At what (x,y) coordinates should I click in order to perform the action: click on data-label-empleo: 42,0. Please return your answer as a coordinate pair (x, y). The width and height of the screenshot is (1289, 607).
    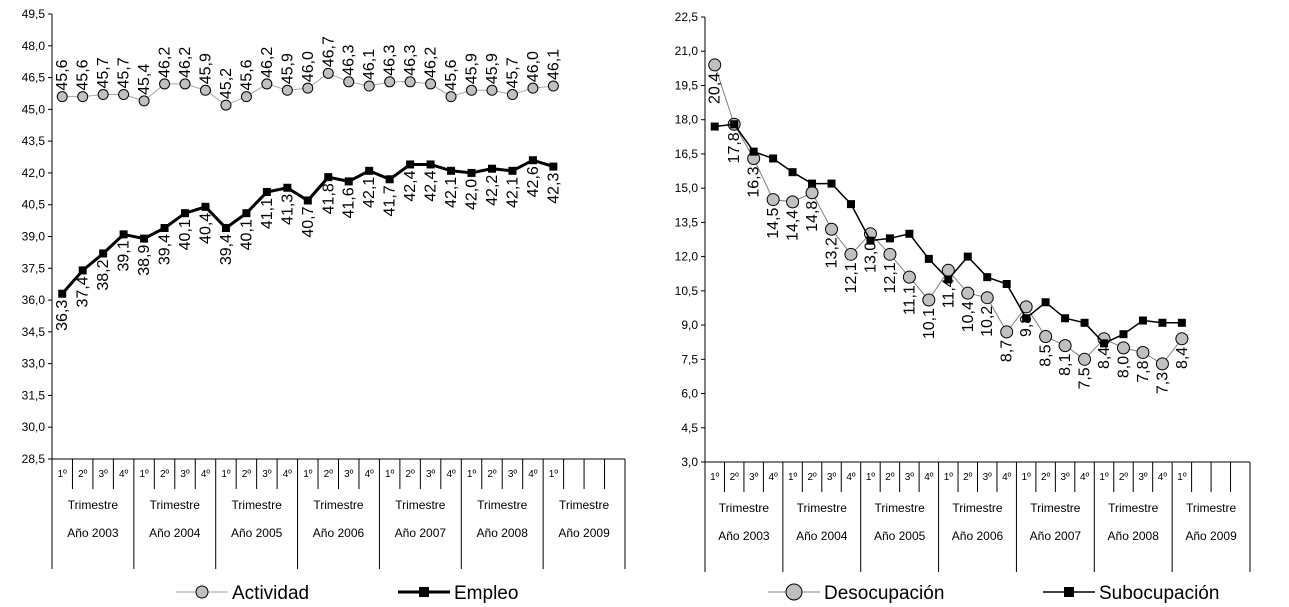
    Looking at the image, I should click on (472, 194).